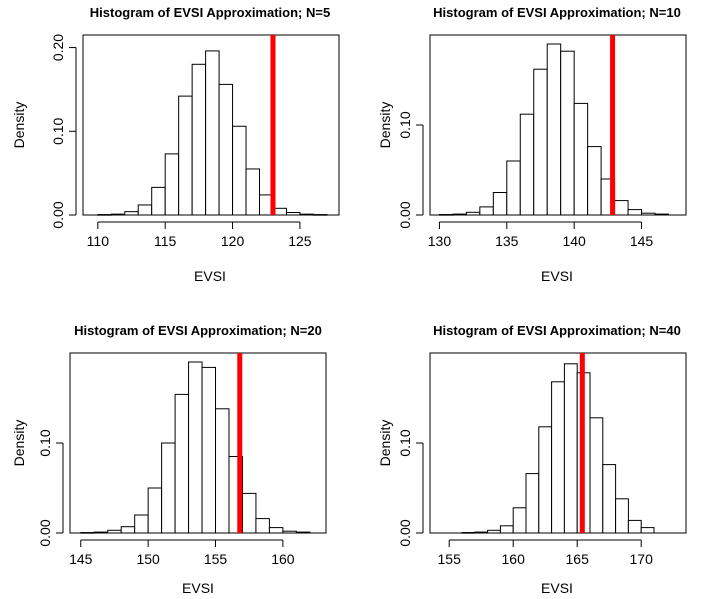 The width and height of the screenshot is (720, 599). I want to click on panel-title: Histogram of EVSI Approximation; N=40, so click(557, 330).